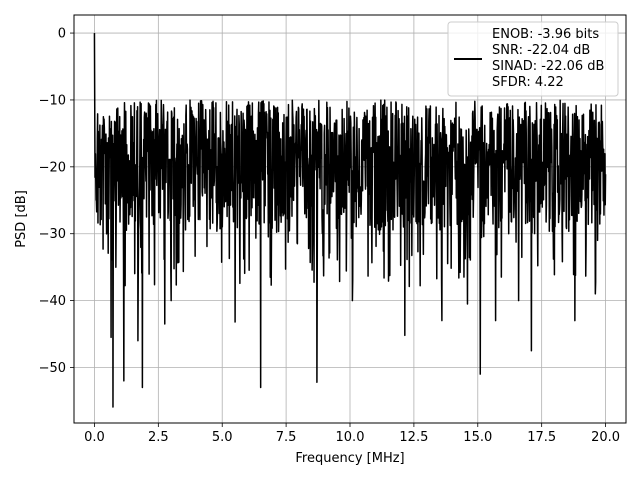 Image resolution: width=640 pixels, height=480 pixels. Describe the element at coordinates (350, 437) in the screenshot. I see `x-tick-label: 10.0` at that location.